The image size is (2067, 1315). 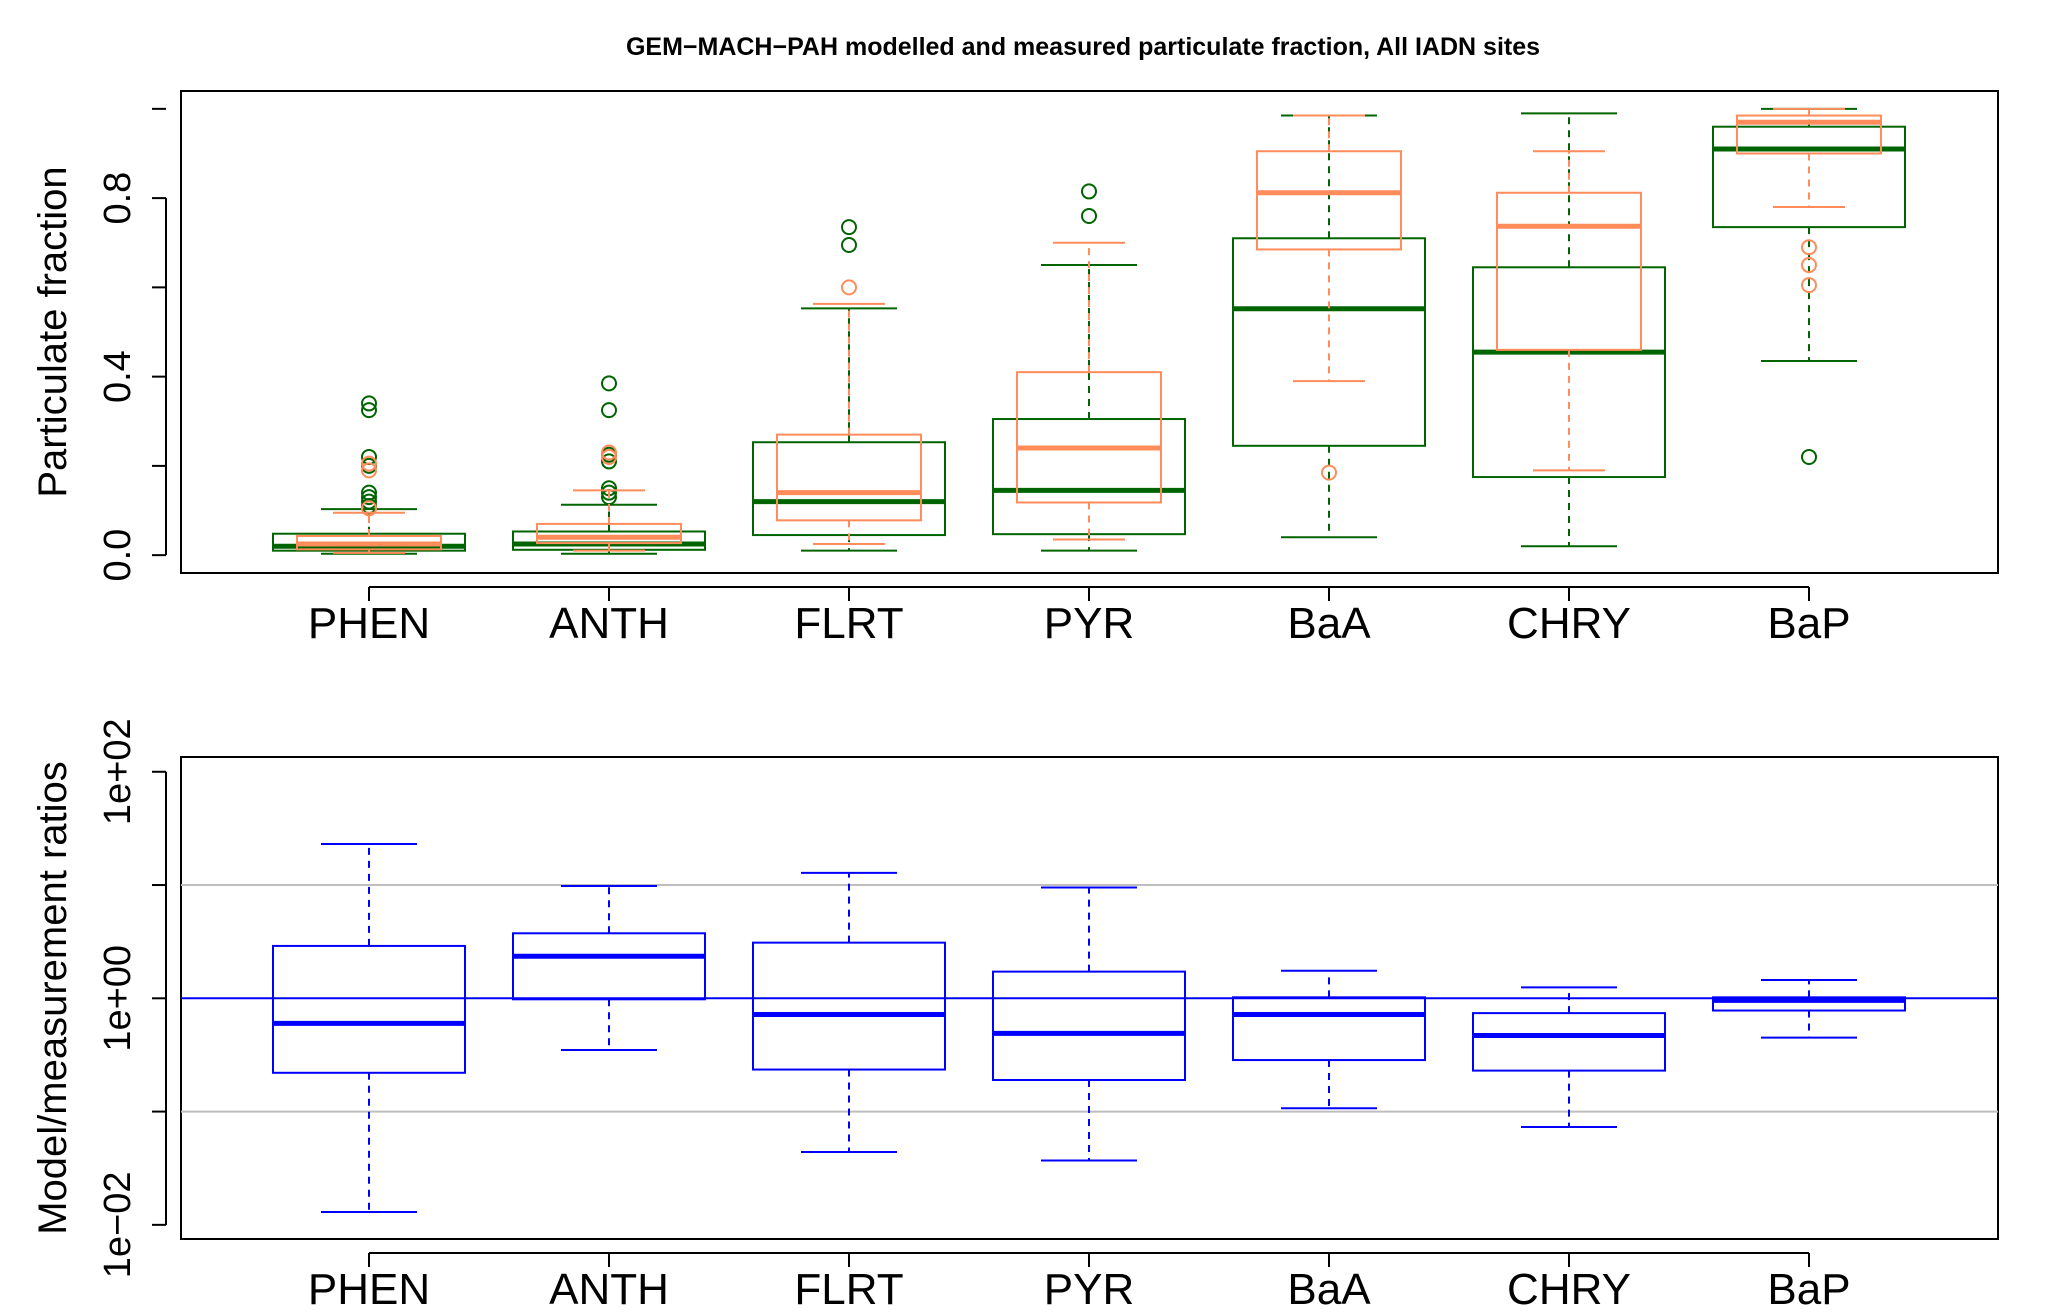 I want to click on top-box-modelled-BaA, so click(x=1329, y=297).